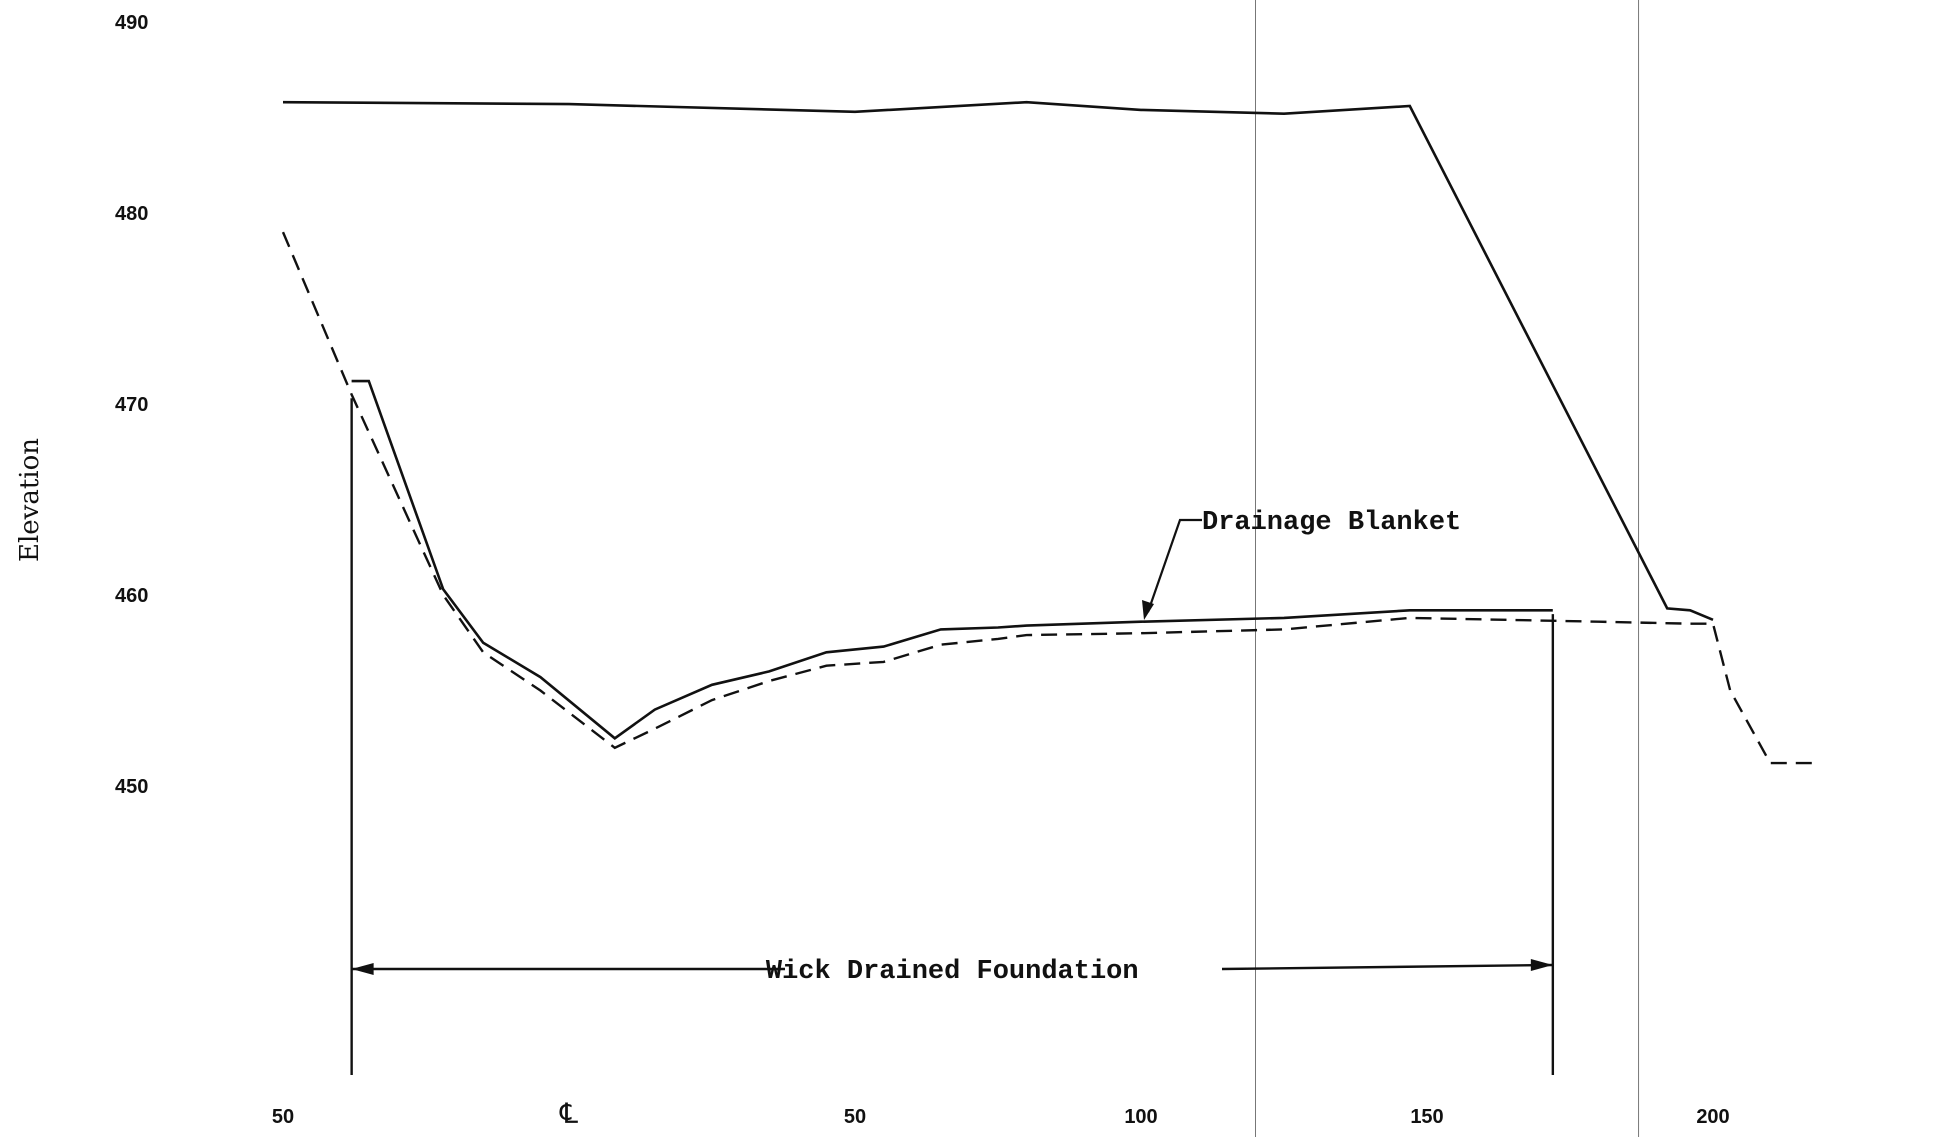  What do you see at coordinates (952, 972) in the screenshot?
I see `wick-label: Wick Drained Foundation` at bounding box center [952, 972].